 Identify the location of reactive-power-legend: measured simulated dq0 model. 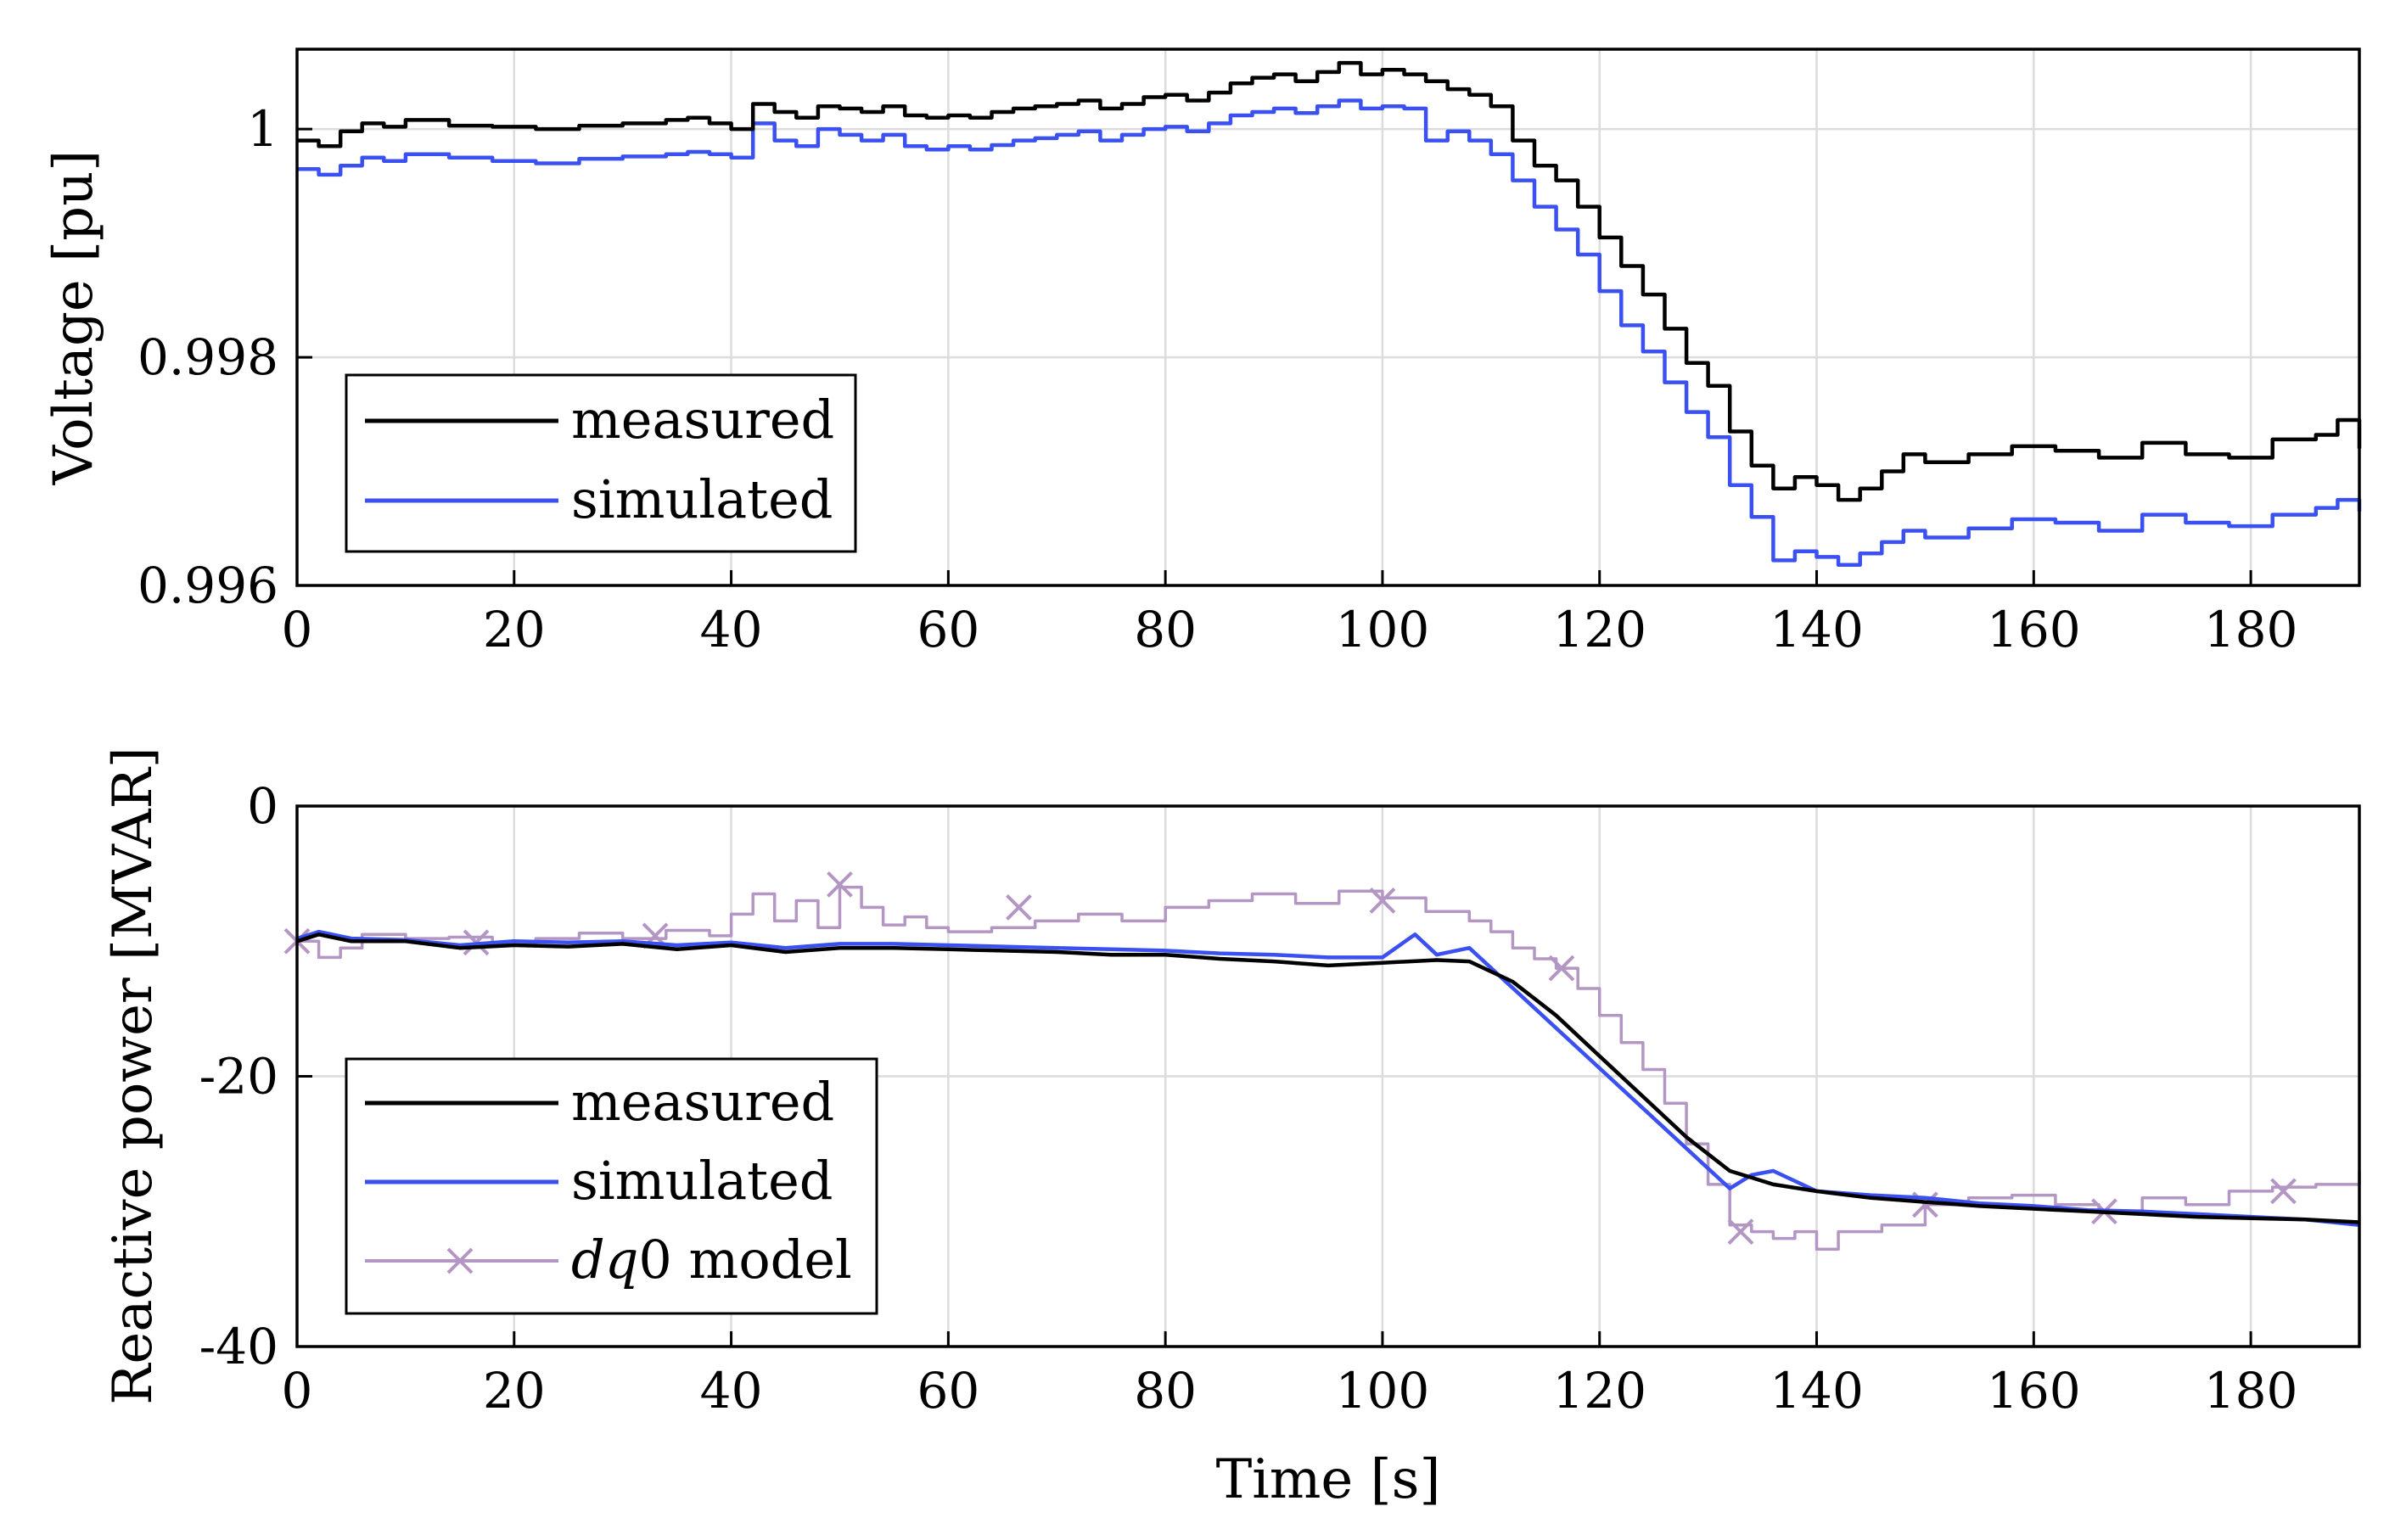
(611, 1186).